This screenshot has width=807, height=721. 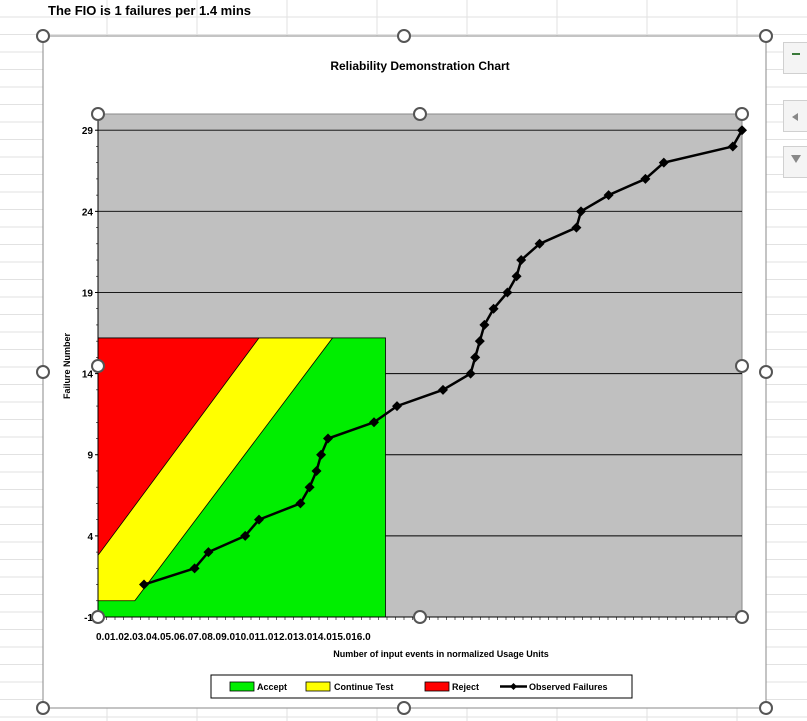 I want to click on legend-item-reject: Reject, so click(x=451, y=686).